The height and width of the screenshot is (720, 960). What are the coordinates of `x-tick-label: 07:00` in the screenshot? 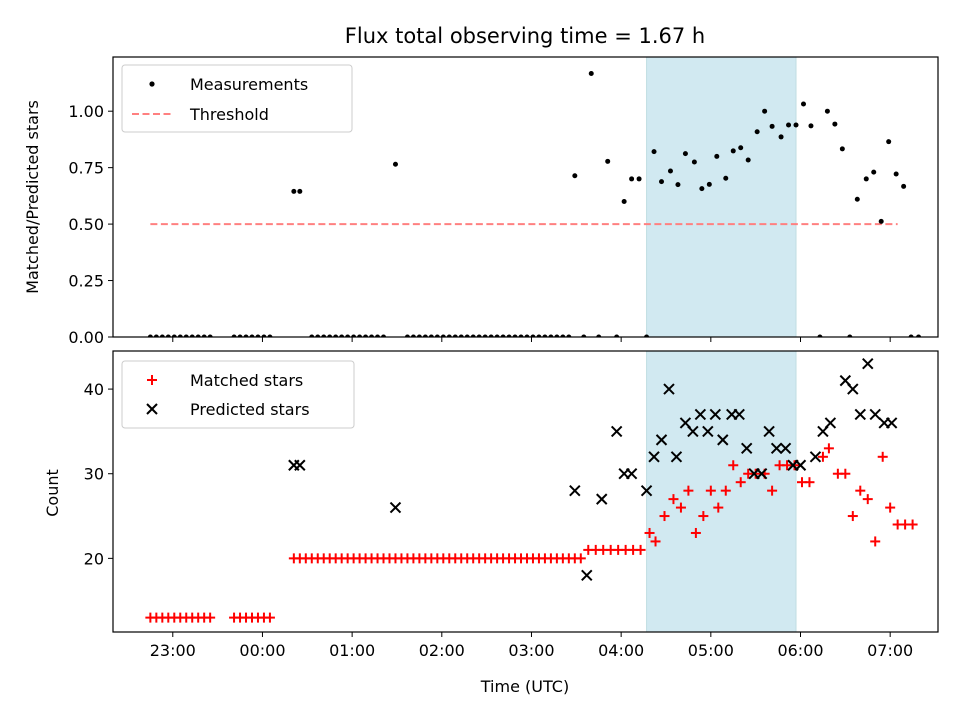 It's located at (890, 650).